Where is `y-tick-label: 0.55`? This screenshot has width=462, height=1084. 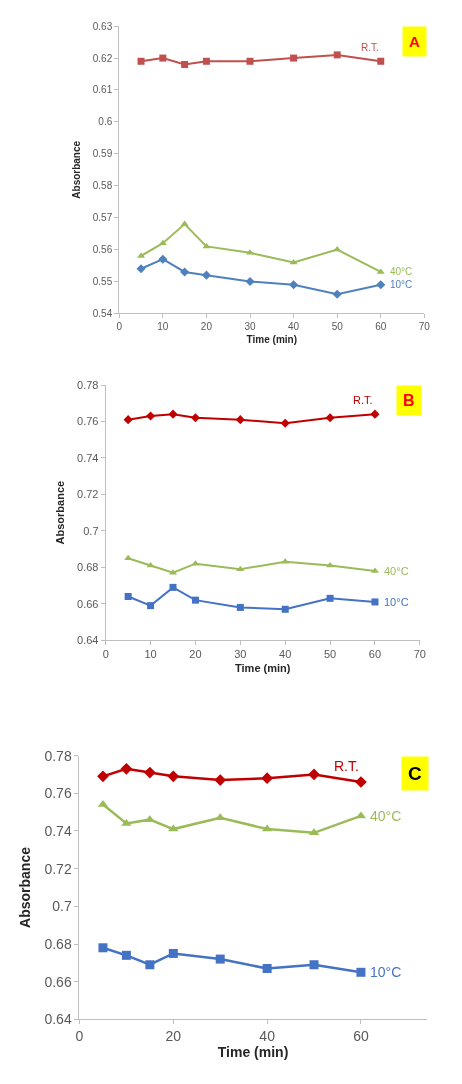
y-tick-label: 0.55 is located at coordinates (102, 282).